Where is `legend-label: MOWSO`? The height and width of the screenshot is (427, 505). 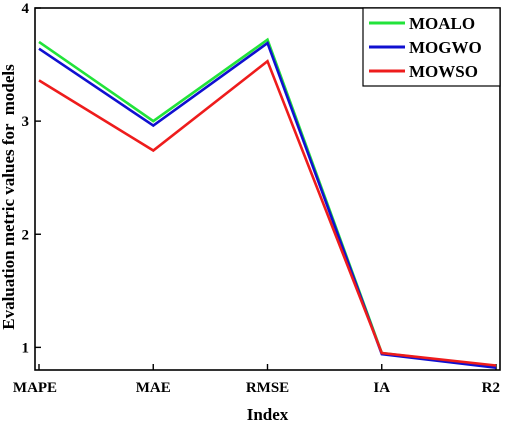 legend-label: MOWSO is located at coordinates (443, 71).